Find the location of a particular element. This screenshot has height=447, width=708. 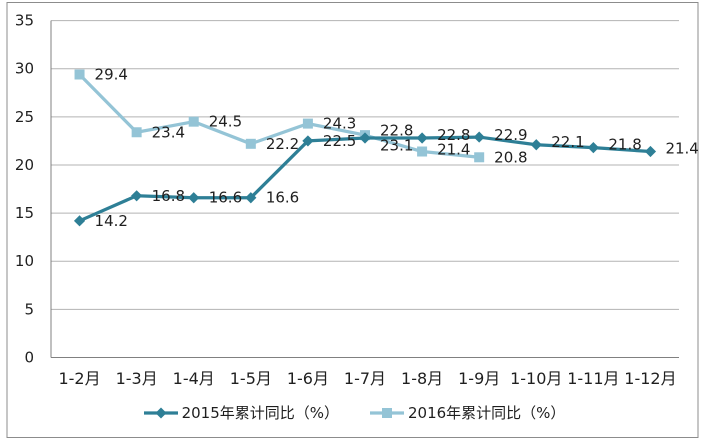

legend-item-2015: 2015年累计同比（%） is located at coordinates (241, 413).